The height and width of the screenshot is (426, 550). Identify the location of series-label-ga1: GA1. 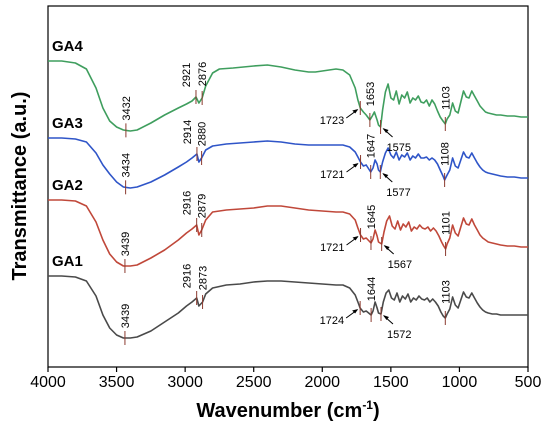
(67, 261).